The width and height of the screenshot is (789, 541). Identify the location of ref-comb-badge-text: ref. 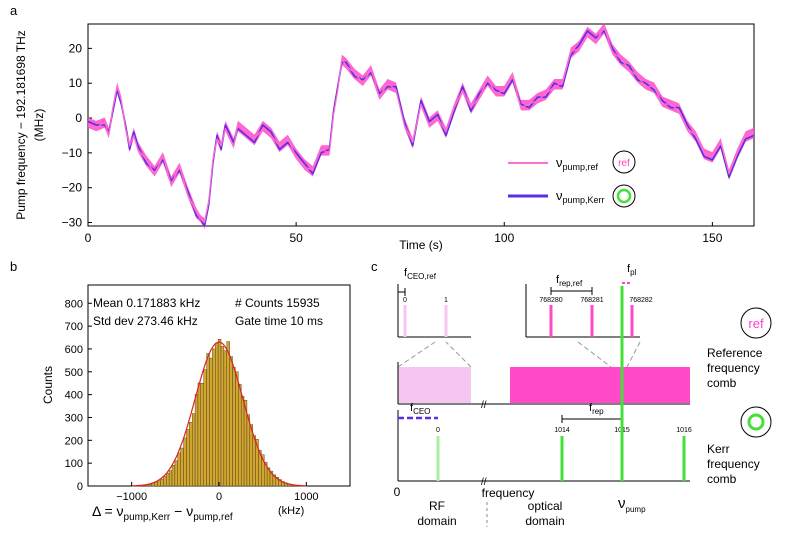
(756, 323).